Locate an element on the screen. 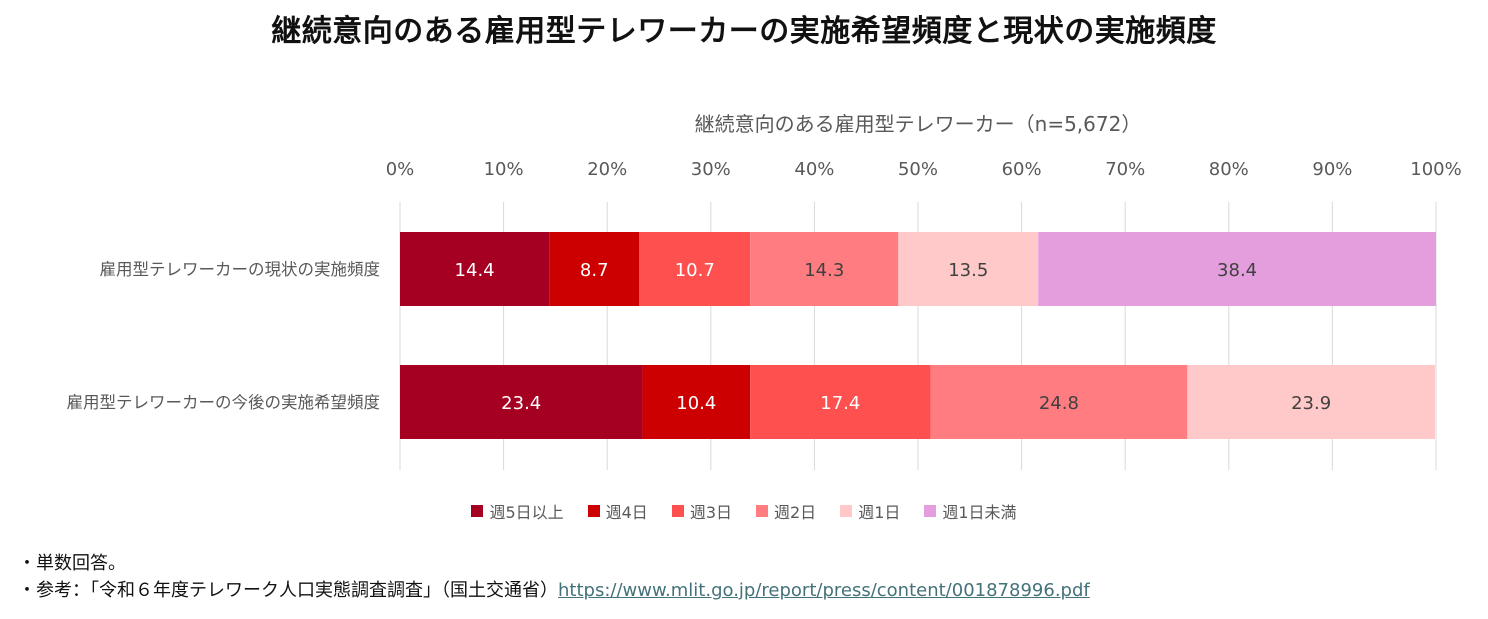 The image size is (1488, 619). legend-label: 週1日 is located at coordinates (879, 512).